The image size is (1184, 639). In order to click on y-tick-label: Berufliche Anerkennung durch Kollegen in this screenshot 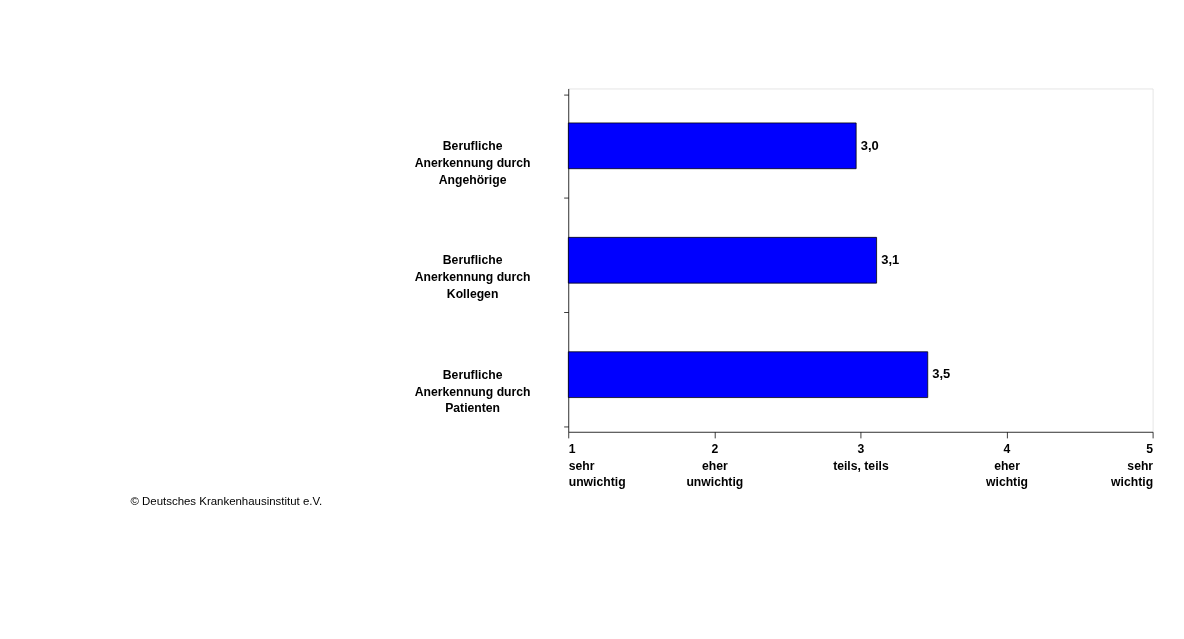, I will do `click(472, 277)`.